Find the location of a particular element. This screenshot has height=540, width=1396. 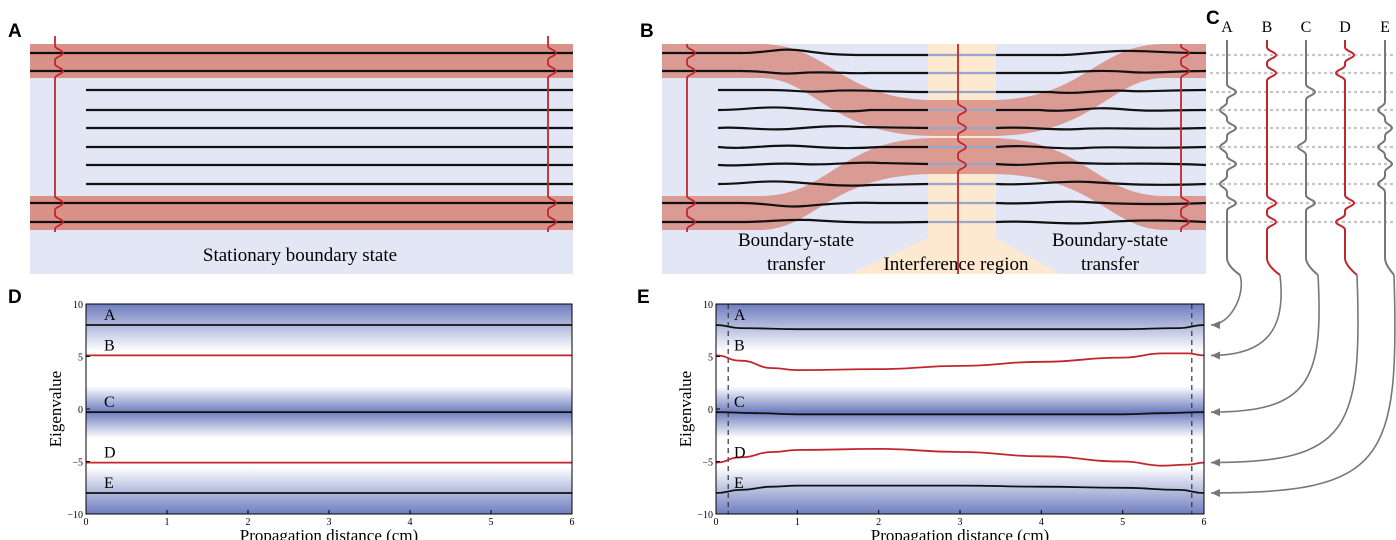

x-tick-label-e: 3 is located at coordinates (960, 522).